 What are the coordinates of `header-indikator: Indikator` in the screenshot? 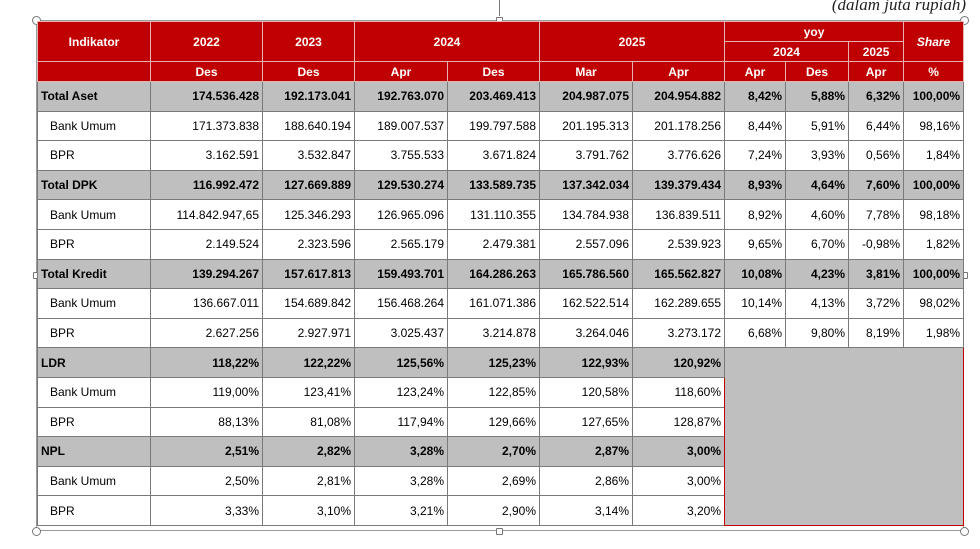 It's located at (94, 41).